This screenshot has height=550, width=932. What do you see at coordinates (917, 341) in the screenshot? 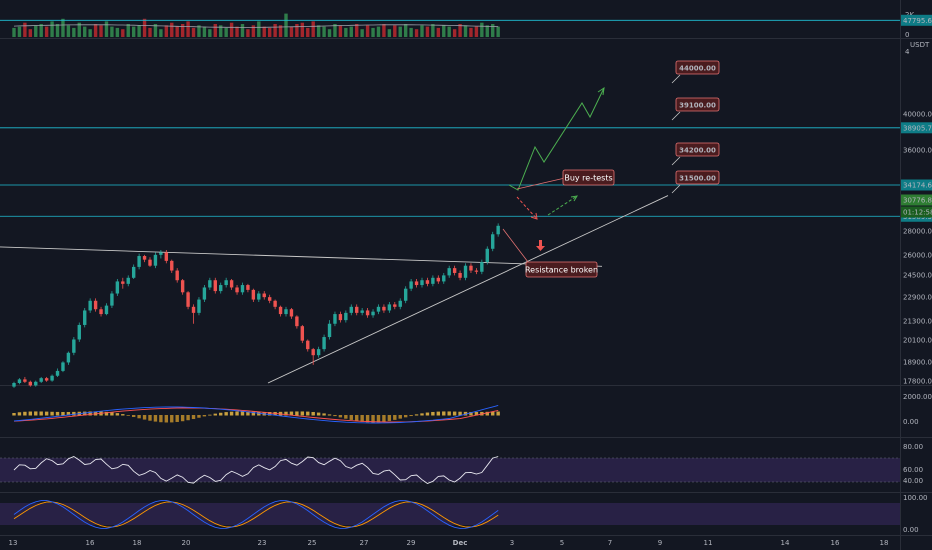
I see `price-tick: 20100.00` at bounding box center [917, 341].